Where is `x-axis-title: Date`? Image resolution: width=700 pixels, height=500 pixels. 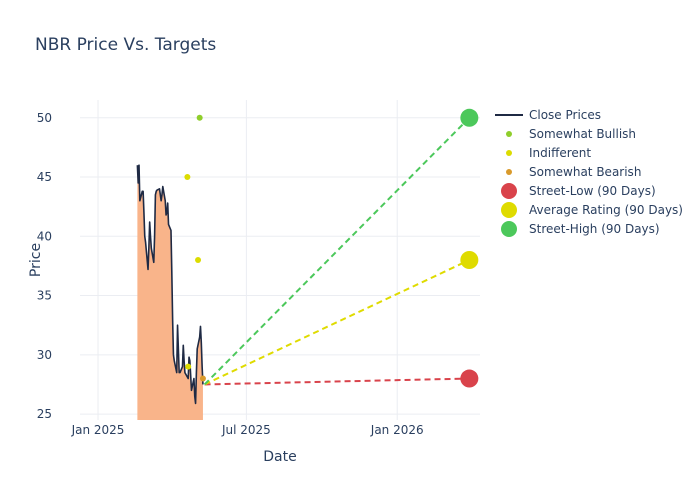 x-axis-title: Date is located at coordinates (279, 457).